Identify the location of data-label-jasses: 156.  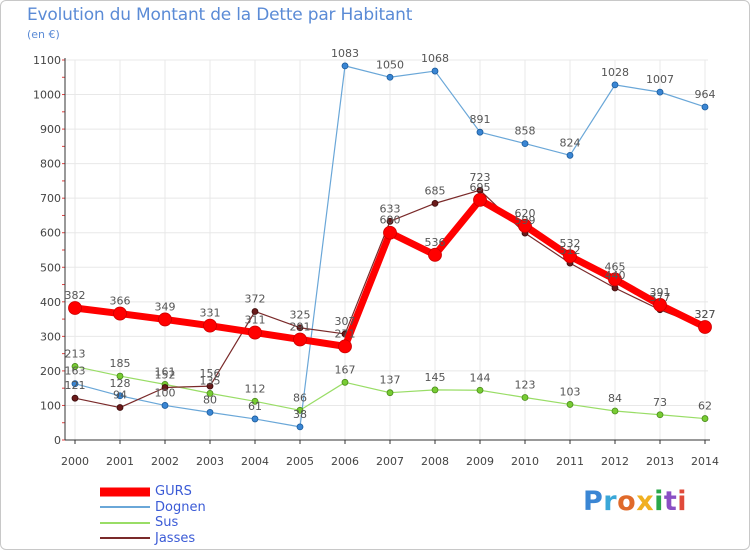
(210, 373).